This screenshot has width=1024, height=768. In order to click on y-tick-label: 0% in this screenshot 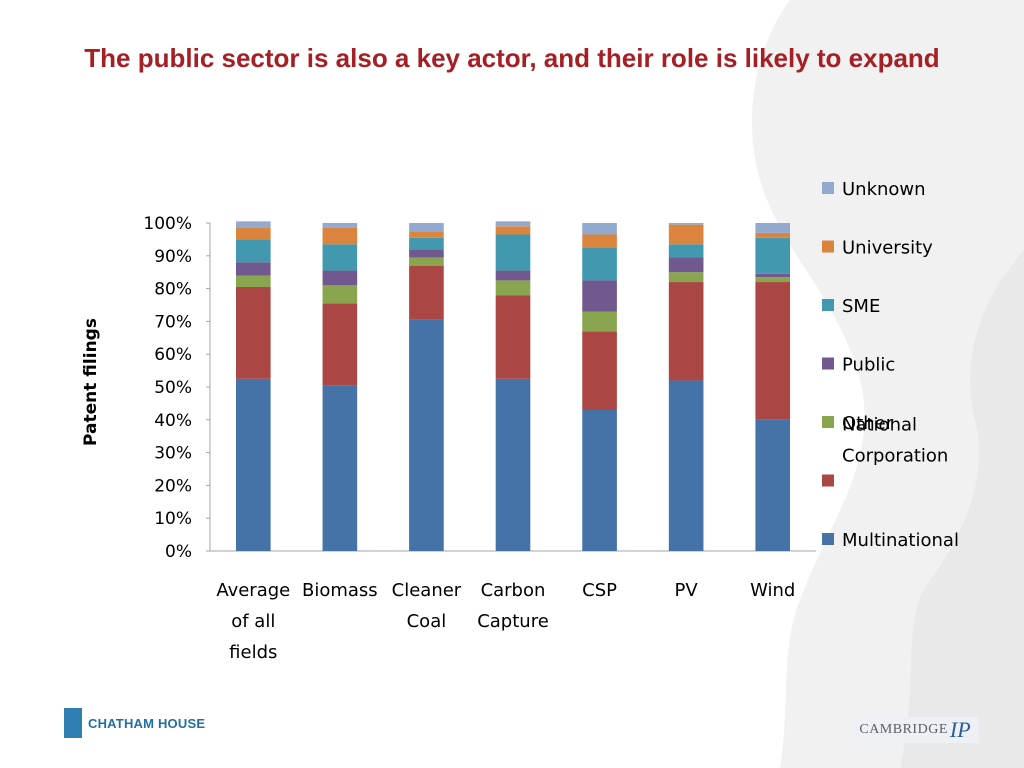, I will do `click(178, 552)`.